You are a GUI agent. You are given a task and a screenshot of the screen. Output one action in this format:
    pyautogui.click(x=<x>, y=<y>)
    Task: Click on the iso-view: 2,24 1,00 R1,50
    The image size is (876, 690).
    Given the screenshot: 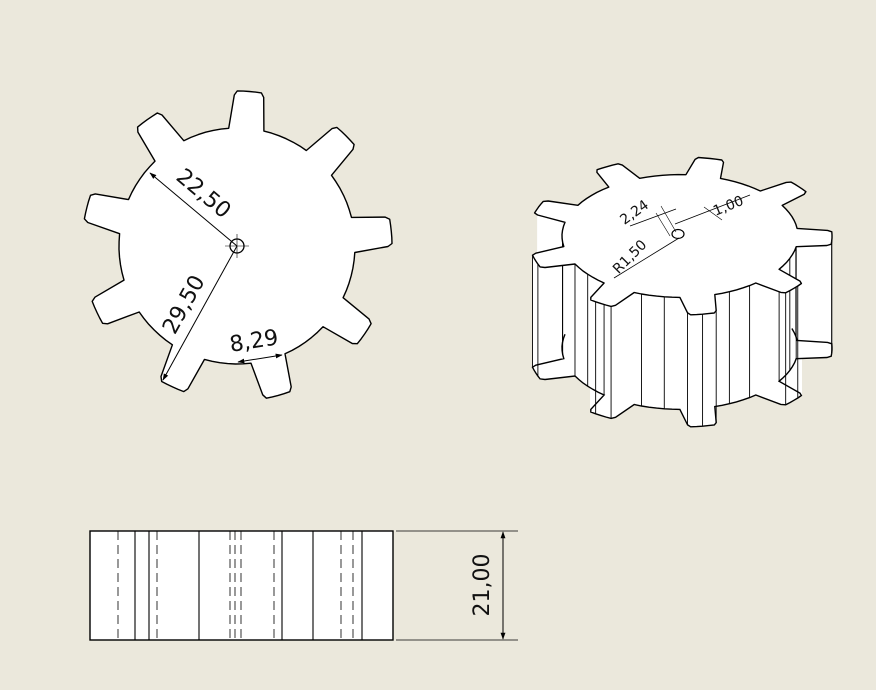 What is the action you would take?
    pyautogui.click(x=682, y=292)
    